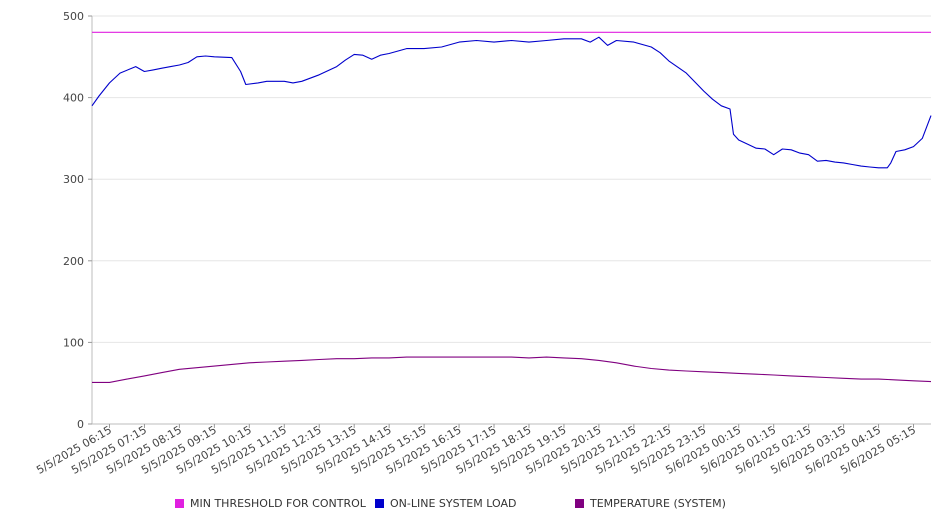  I want to click on y-tick-label: 400, so click(73, 98).